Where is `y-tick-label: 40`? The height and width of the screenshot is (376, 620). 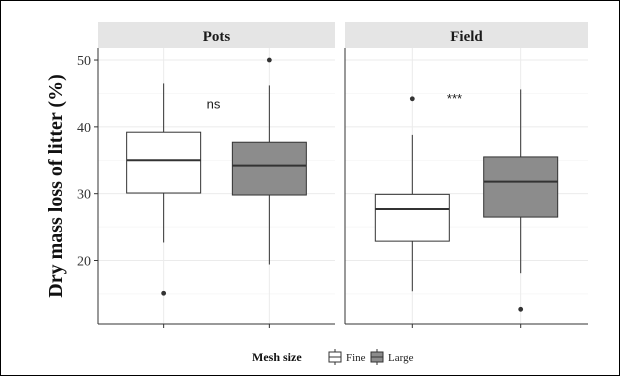
y-tick-label: 40 is located at coordinates (84, 128).